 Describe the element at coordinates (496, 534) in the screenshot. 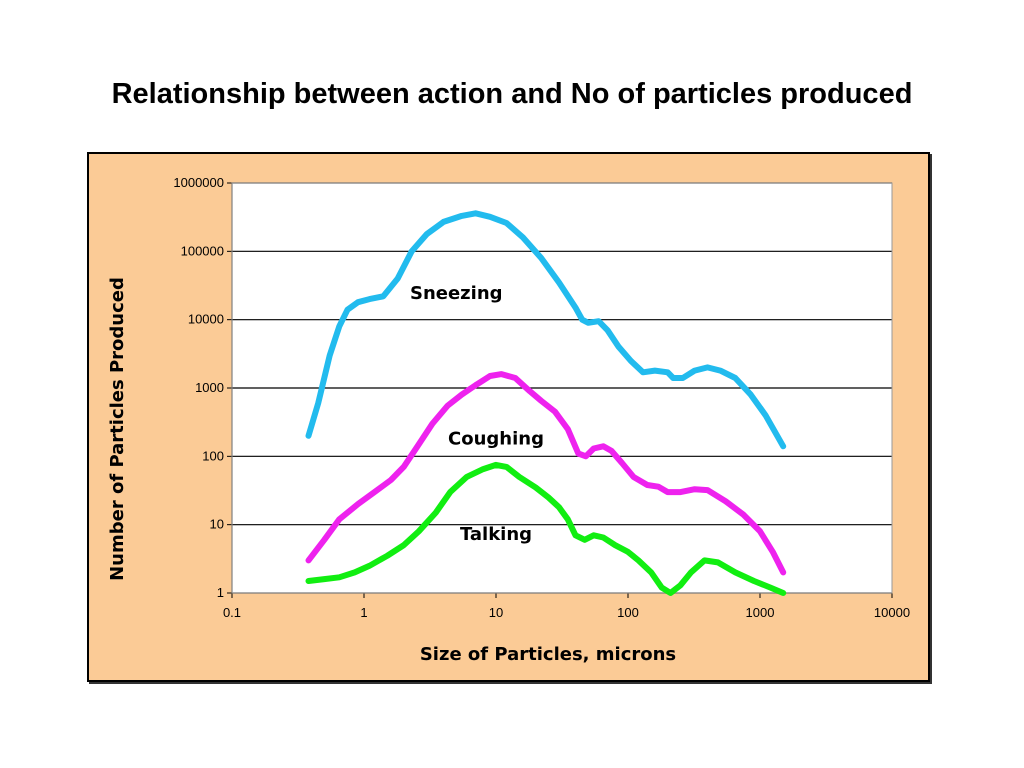

I see `series-label-talking: Talking` at that location.